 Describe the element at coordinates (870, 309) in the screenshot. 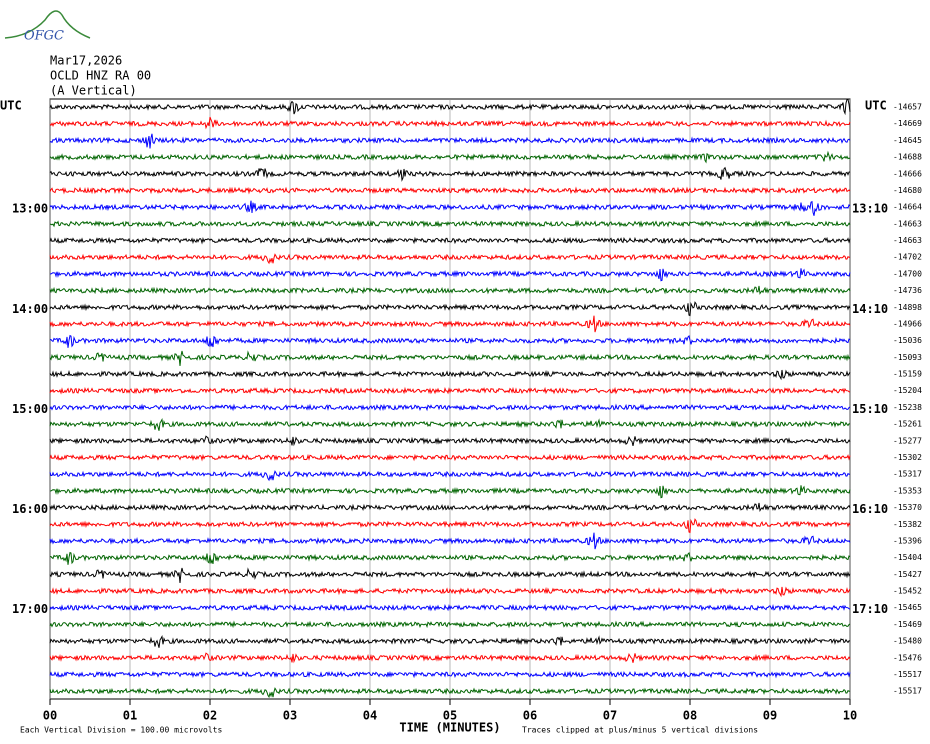

I see `right-time-label: 14:10` at that location.